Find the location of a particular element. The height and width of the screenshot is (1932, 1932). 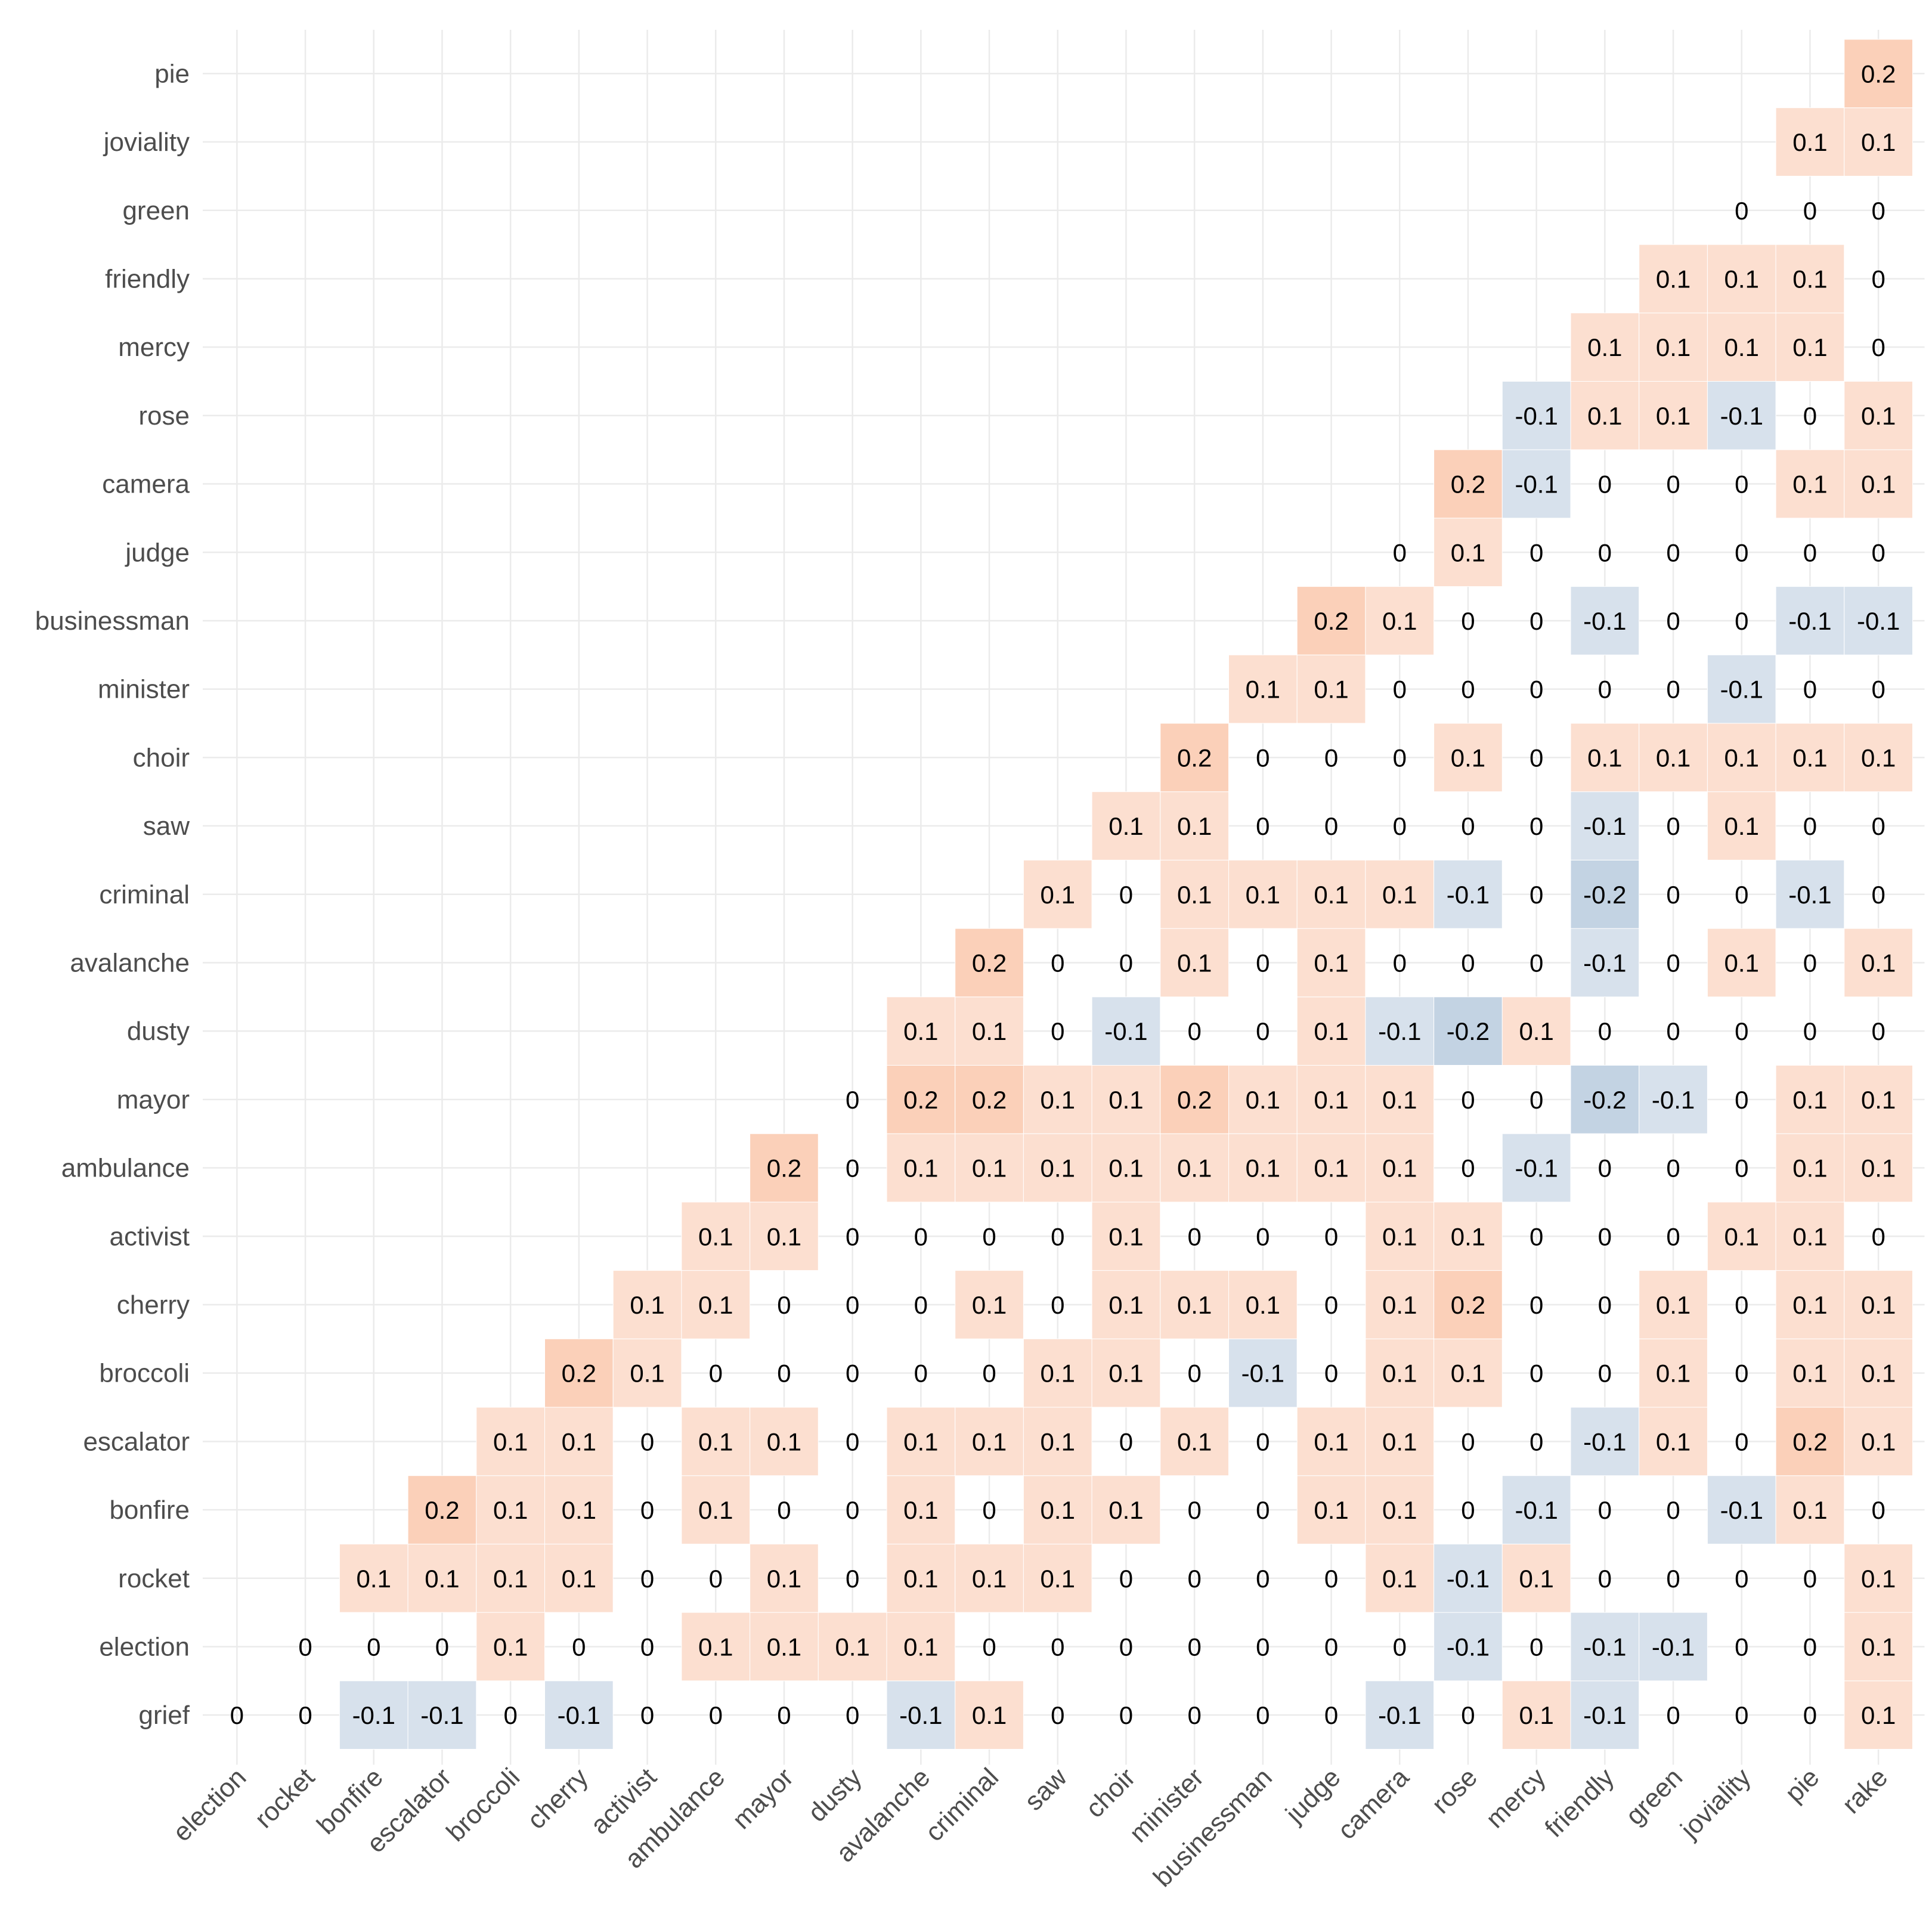

x-tick-label-cherry: cherry is located at coordinates (558, 1799).